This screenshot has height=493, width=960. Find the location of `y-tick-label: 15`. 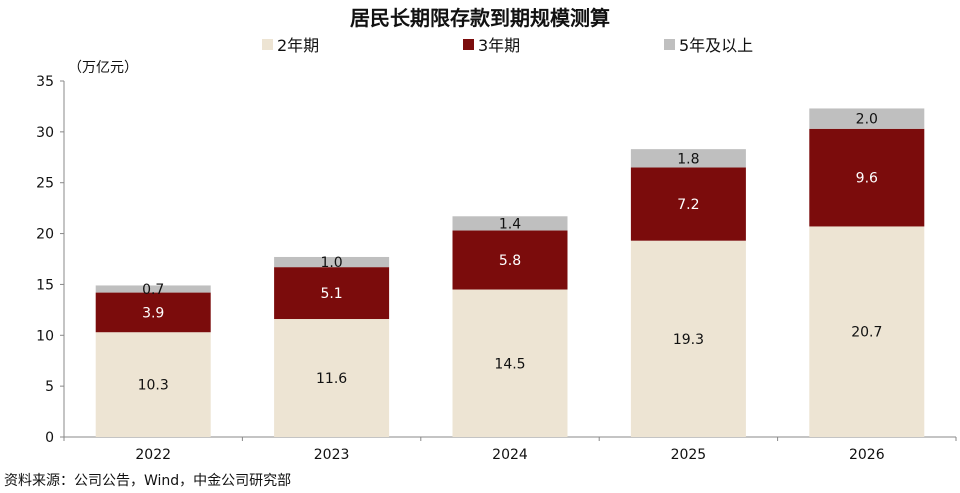

y-tick-label: 15 is located at coordinates (45, 285).